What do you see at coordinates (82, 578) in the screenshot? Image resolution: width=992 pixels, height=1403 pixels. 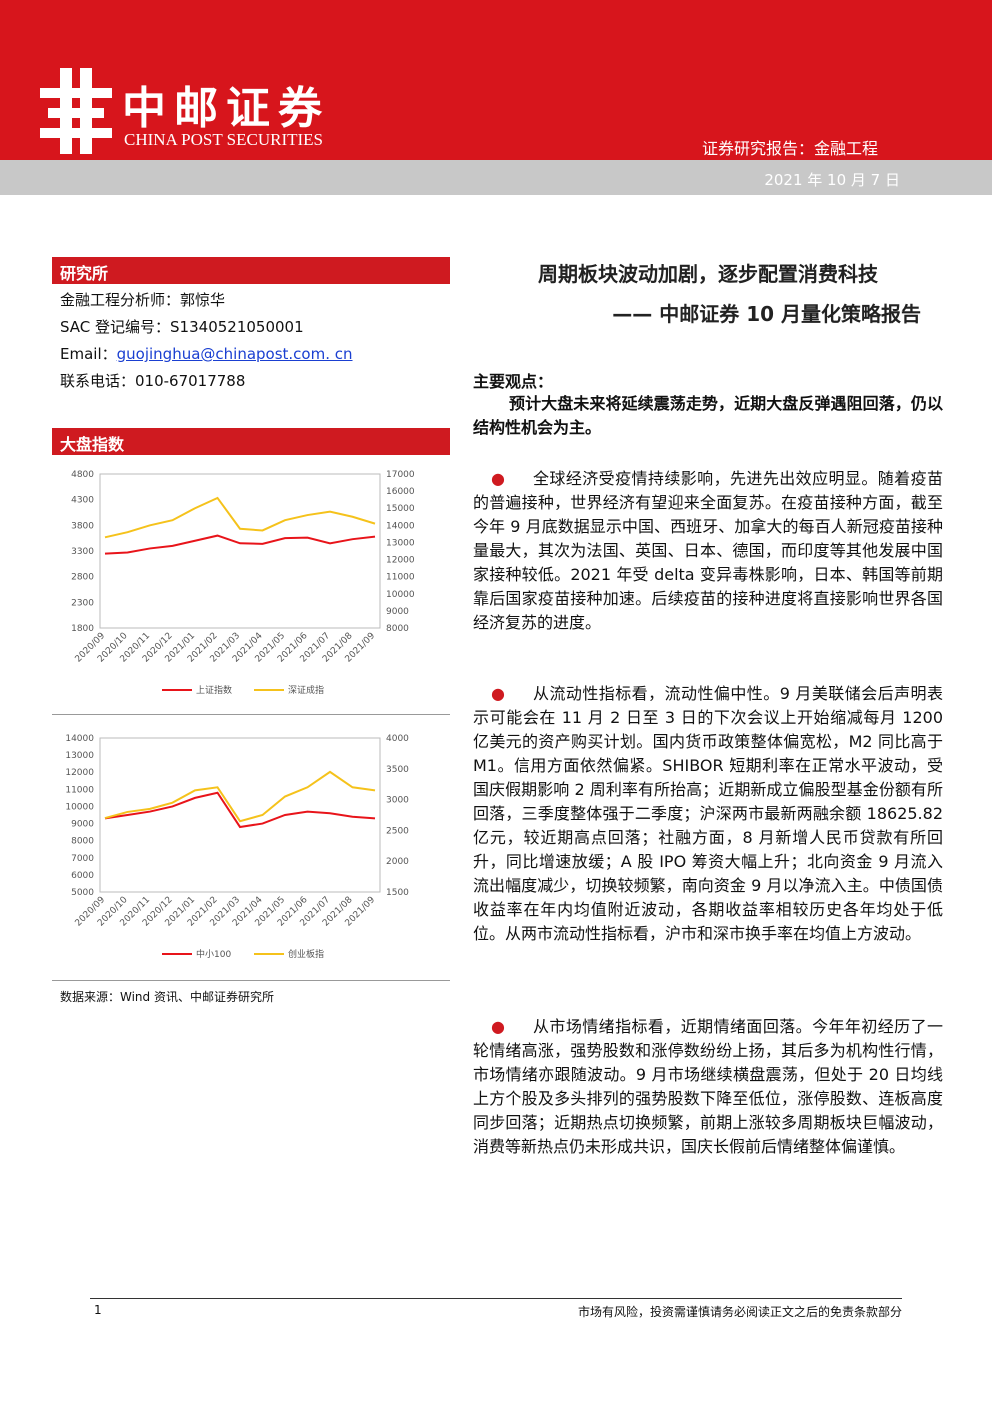 I see `y-tick-label: 2800` at bounding box center [82, 578].